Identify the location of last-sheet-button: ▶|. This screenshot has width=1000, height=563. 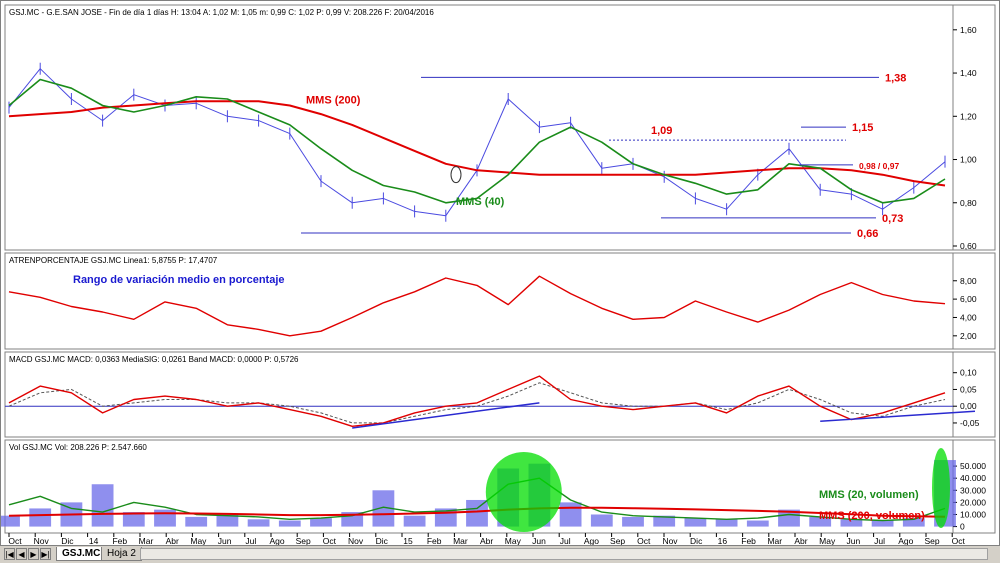
(45, 554).